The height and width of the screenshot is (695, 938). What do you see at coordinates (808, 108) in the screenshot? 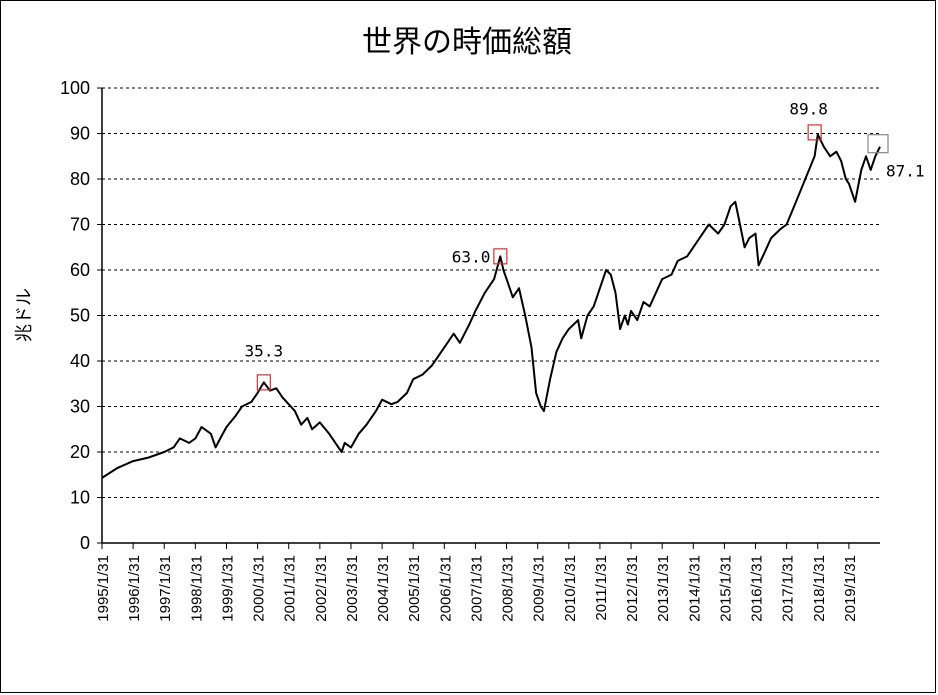
I see `annotation-label: 89.8` at bounding box center [808, 108].